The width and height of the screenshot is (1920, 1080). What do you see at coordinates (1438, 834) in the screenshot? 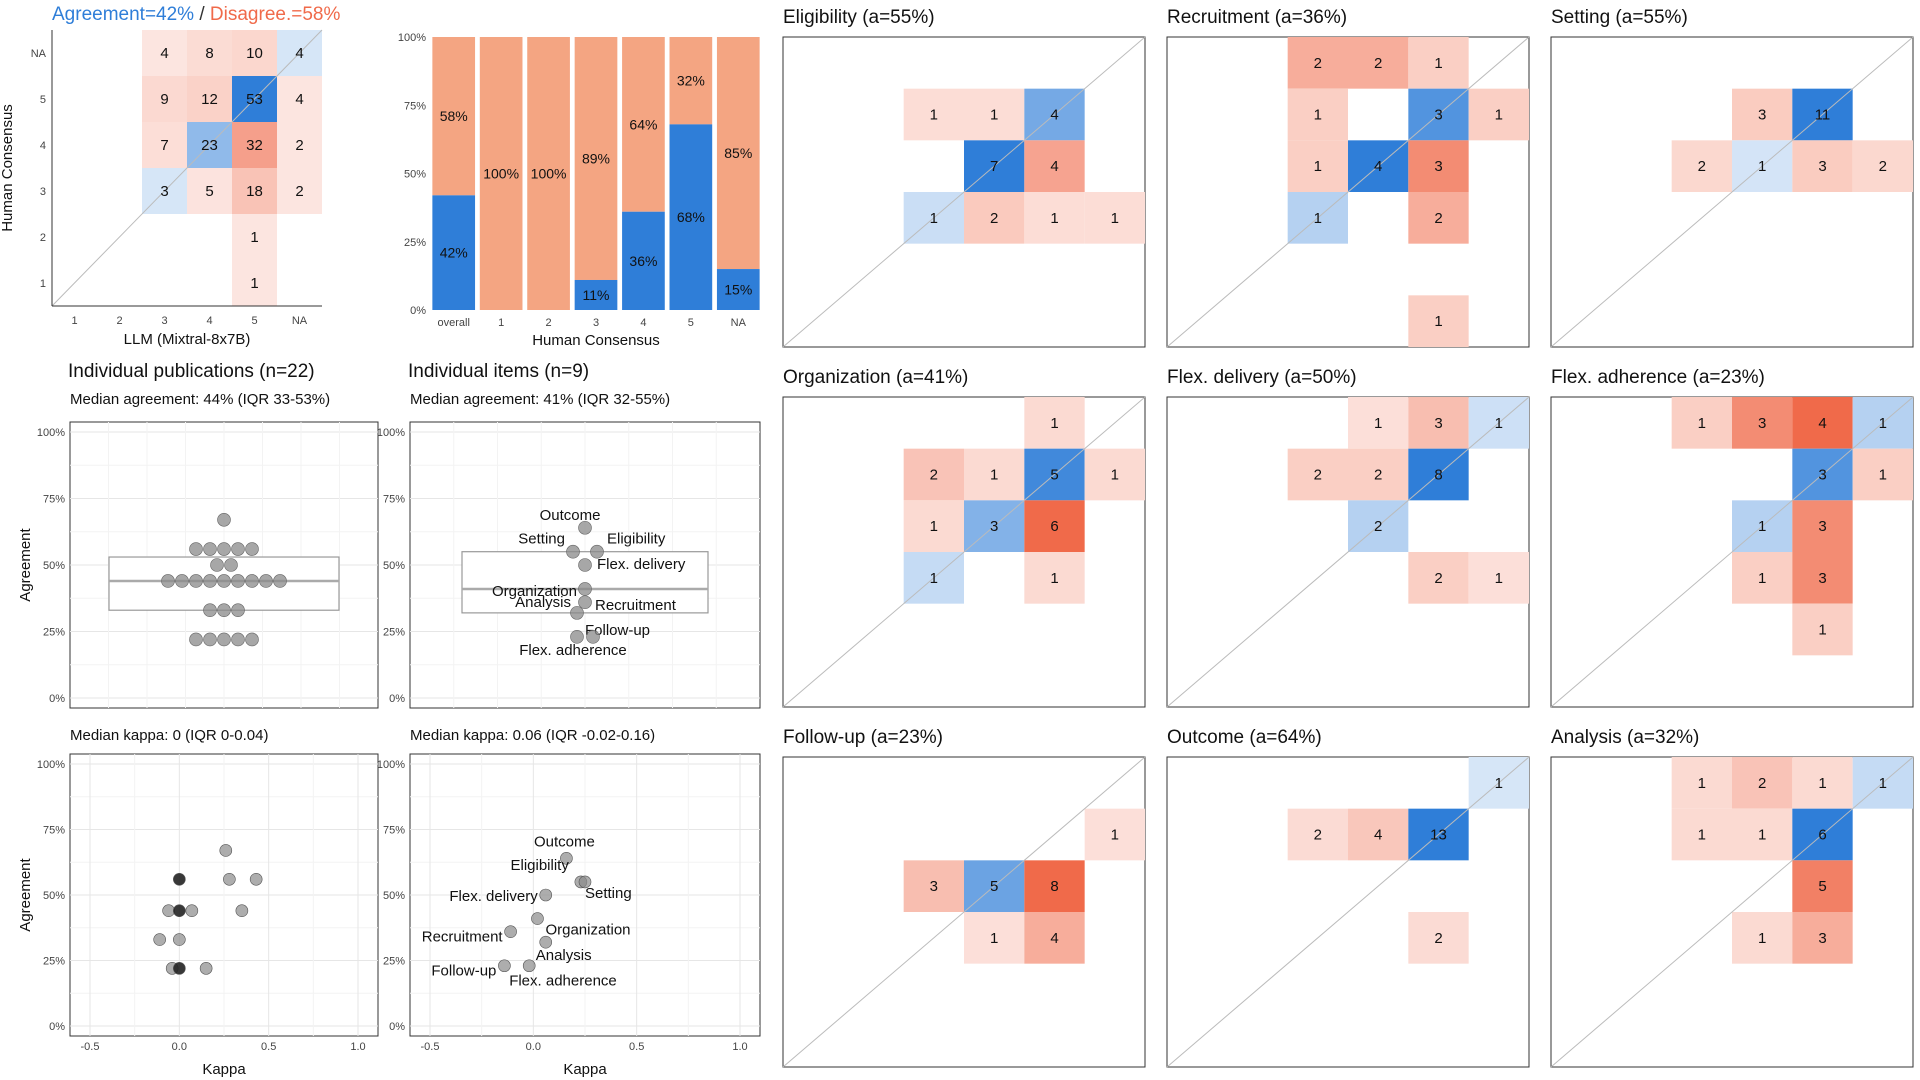
I see `cell-value-label: 13` at bounding box center [1438, 834].